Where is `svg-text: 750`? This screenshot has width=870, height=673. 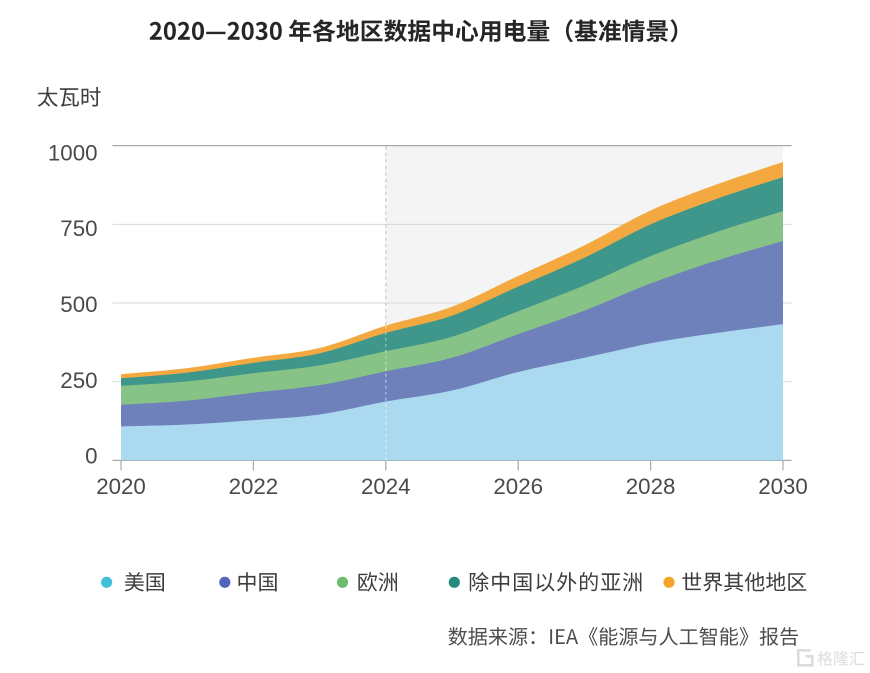 svg-text: 750 is located at coordinates (78, 228).